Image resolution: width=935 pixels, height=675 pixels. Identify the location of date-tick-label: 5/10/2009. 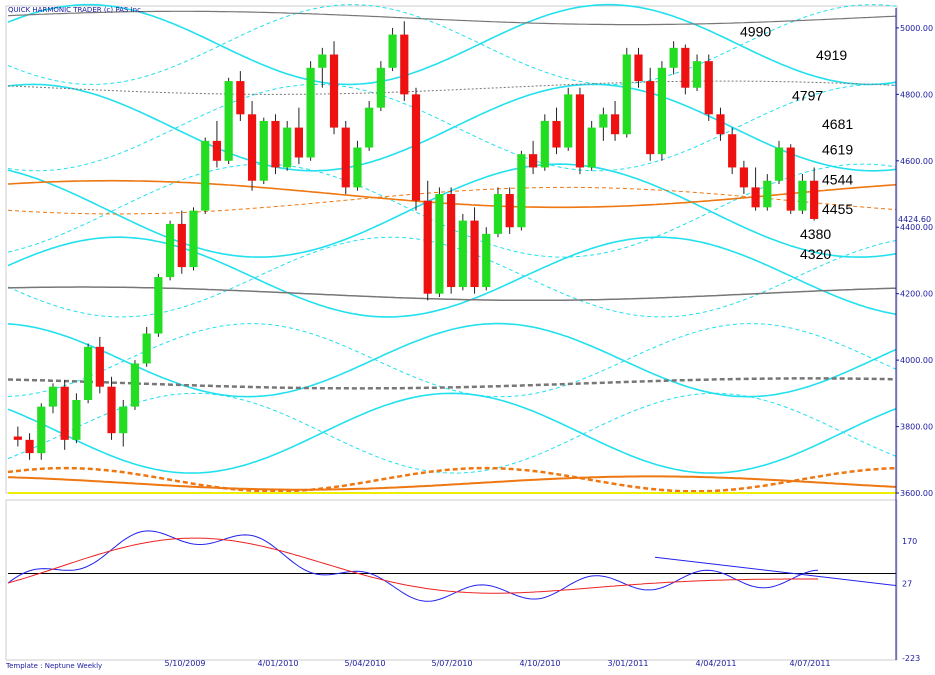
(184, 663).